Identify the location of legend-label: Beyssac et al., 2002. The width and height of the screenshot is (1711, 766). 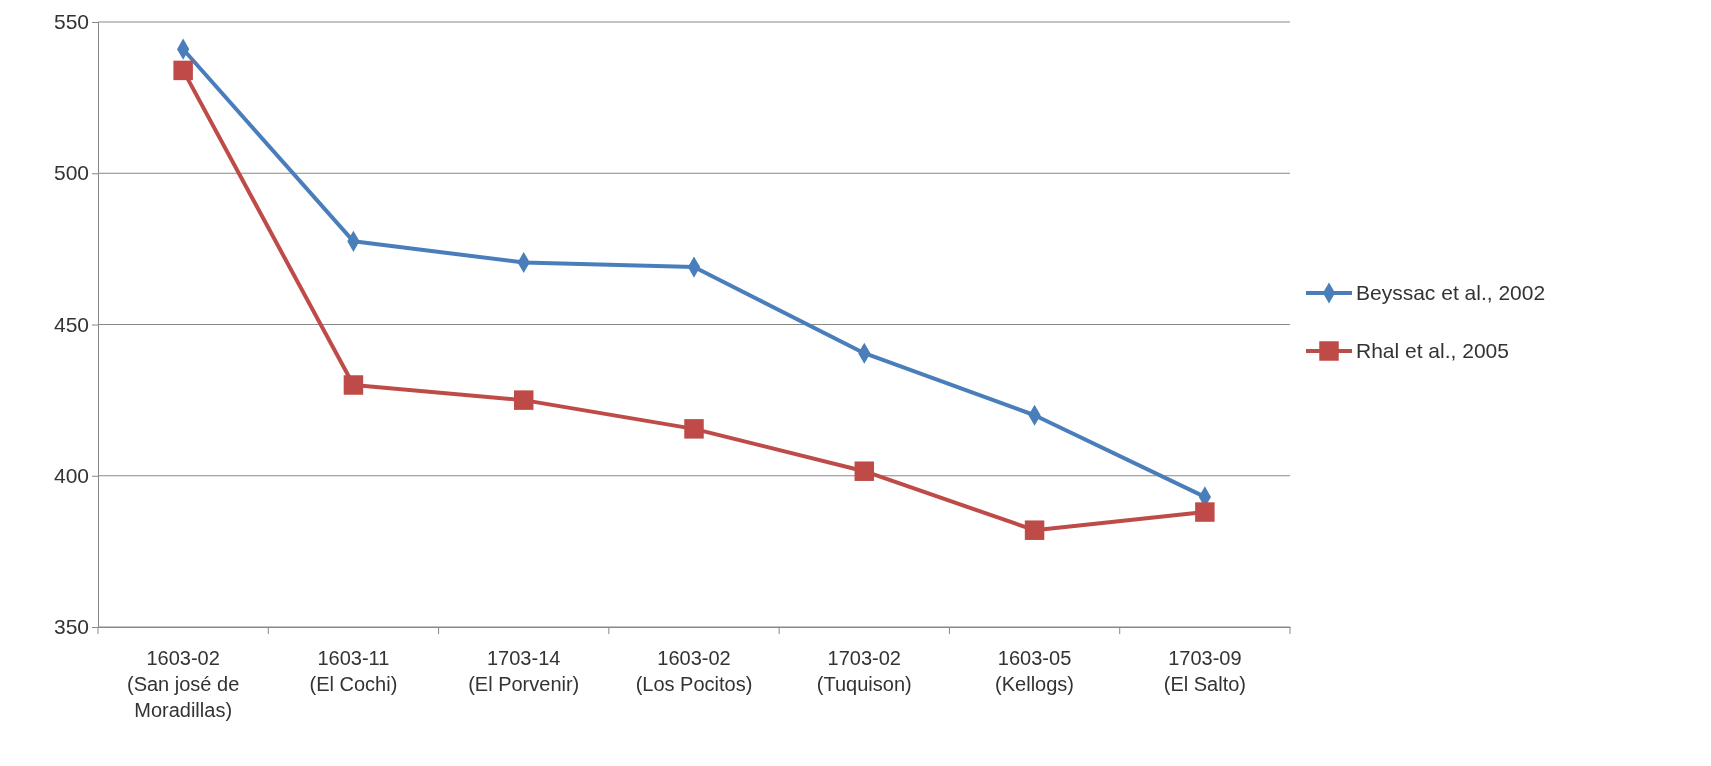
(1451, 292).